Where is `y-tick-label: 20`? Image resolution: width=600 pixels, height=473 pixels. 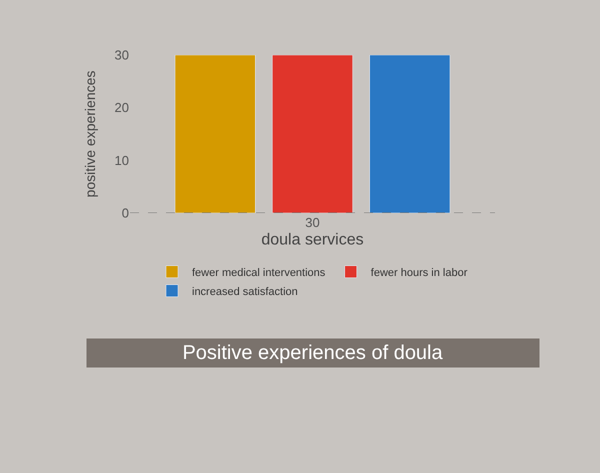
y-tick-label: 20 is located at coordinates (121, 108).